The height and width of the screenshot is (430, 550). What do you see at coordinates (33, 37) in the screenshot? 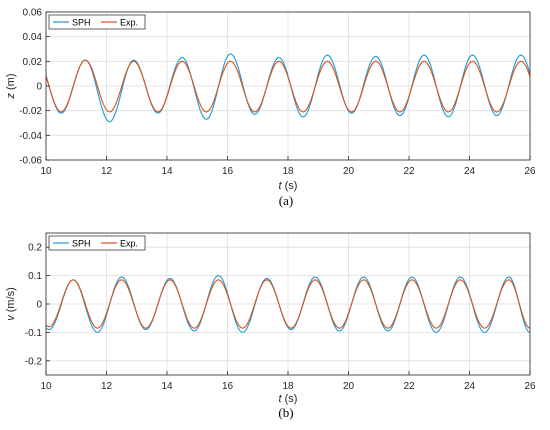
I see `y-tick-label: 0.04` at bounding box center [33, 37].